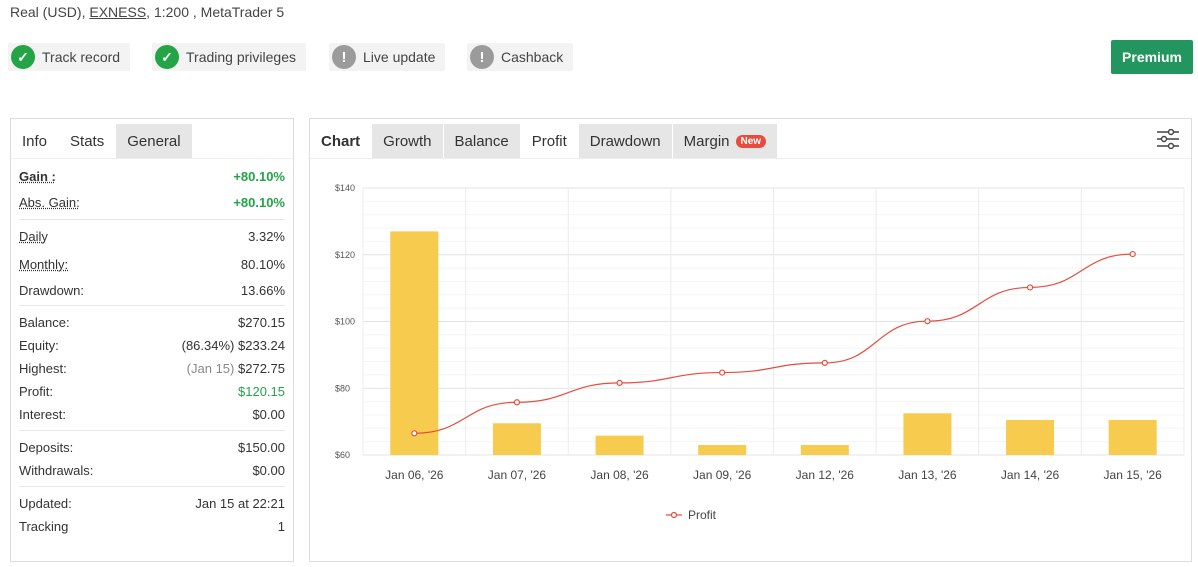 The width and height of the screenshot is (1198, 567). What do you see at coordinates (152, 236) in the screenshot?
I see `stat-daily: Daily 3.32%` at bounding box center [152, 236].